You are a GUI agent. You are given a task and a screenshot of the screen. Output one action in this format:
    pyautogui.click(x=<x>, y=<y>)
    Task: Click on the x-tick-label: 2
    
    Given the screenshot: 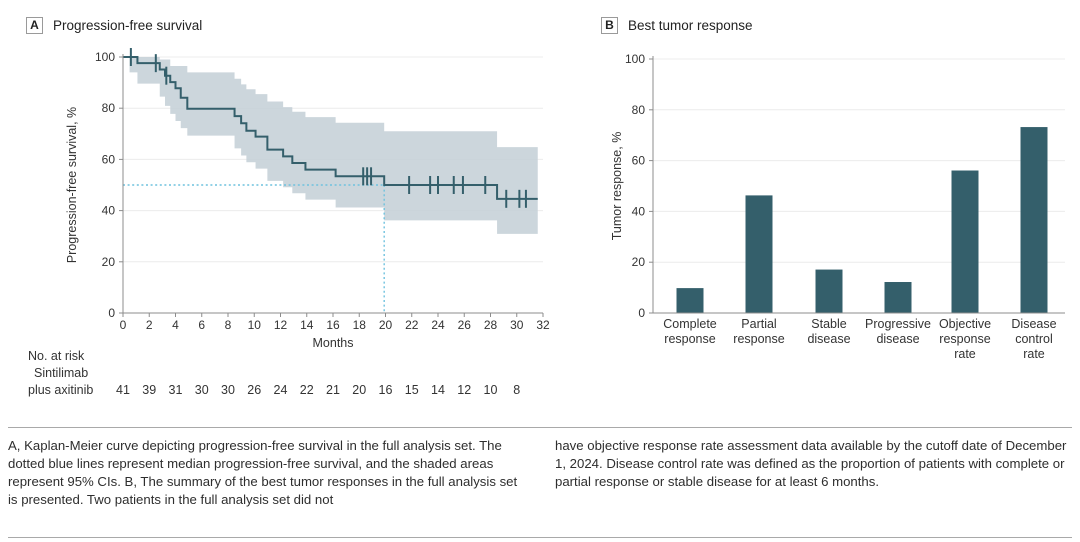 What is the action you would take?
    pyautogui.click(x=149, y=325)
    